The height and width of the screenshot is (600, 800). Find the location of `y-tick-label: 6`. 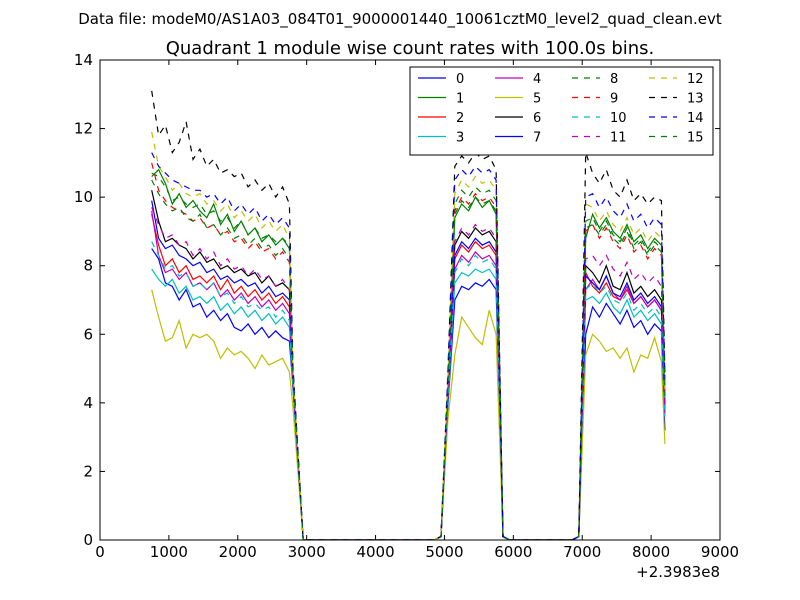

y-tick-label: 6 is located at coordinates (88, 334).